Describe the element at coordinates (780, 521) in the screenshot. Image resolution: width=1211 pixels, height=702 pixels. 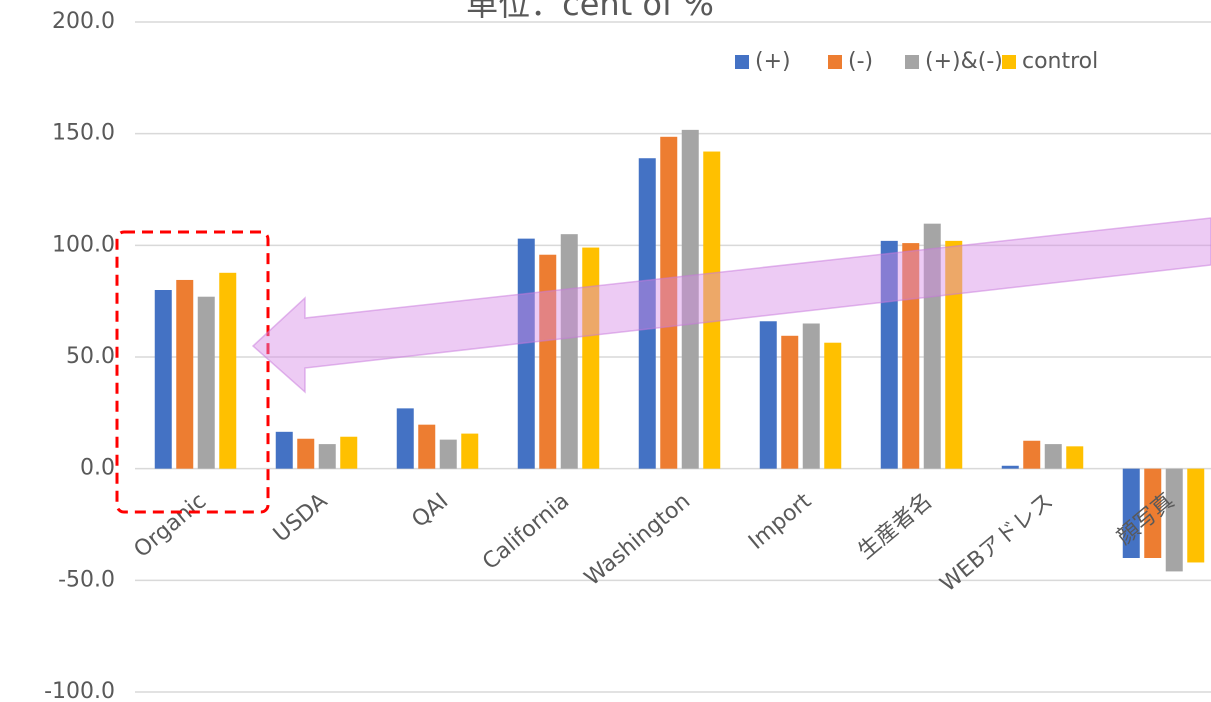
I see `x-tick-label: Import` at that location.